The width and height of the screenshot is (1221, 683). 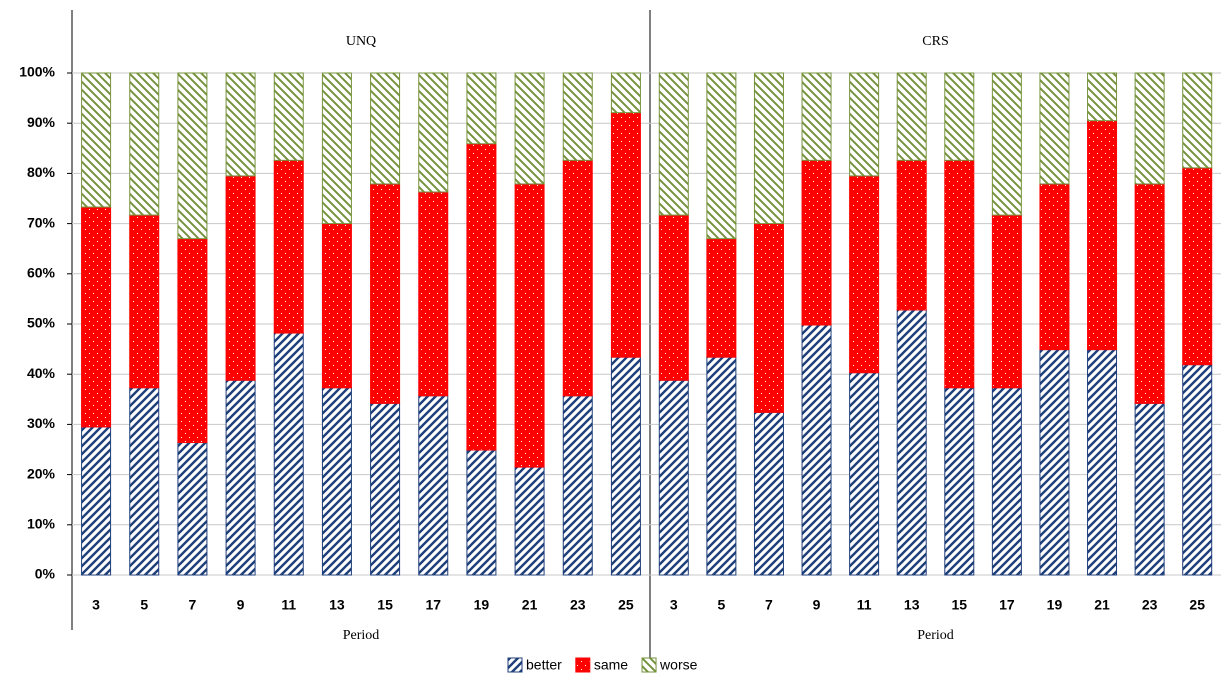 What do you see at coordinates (41, 524) in the screenshot?
I see `y-tick-label: 10%` at bounding box center [41, 524].